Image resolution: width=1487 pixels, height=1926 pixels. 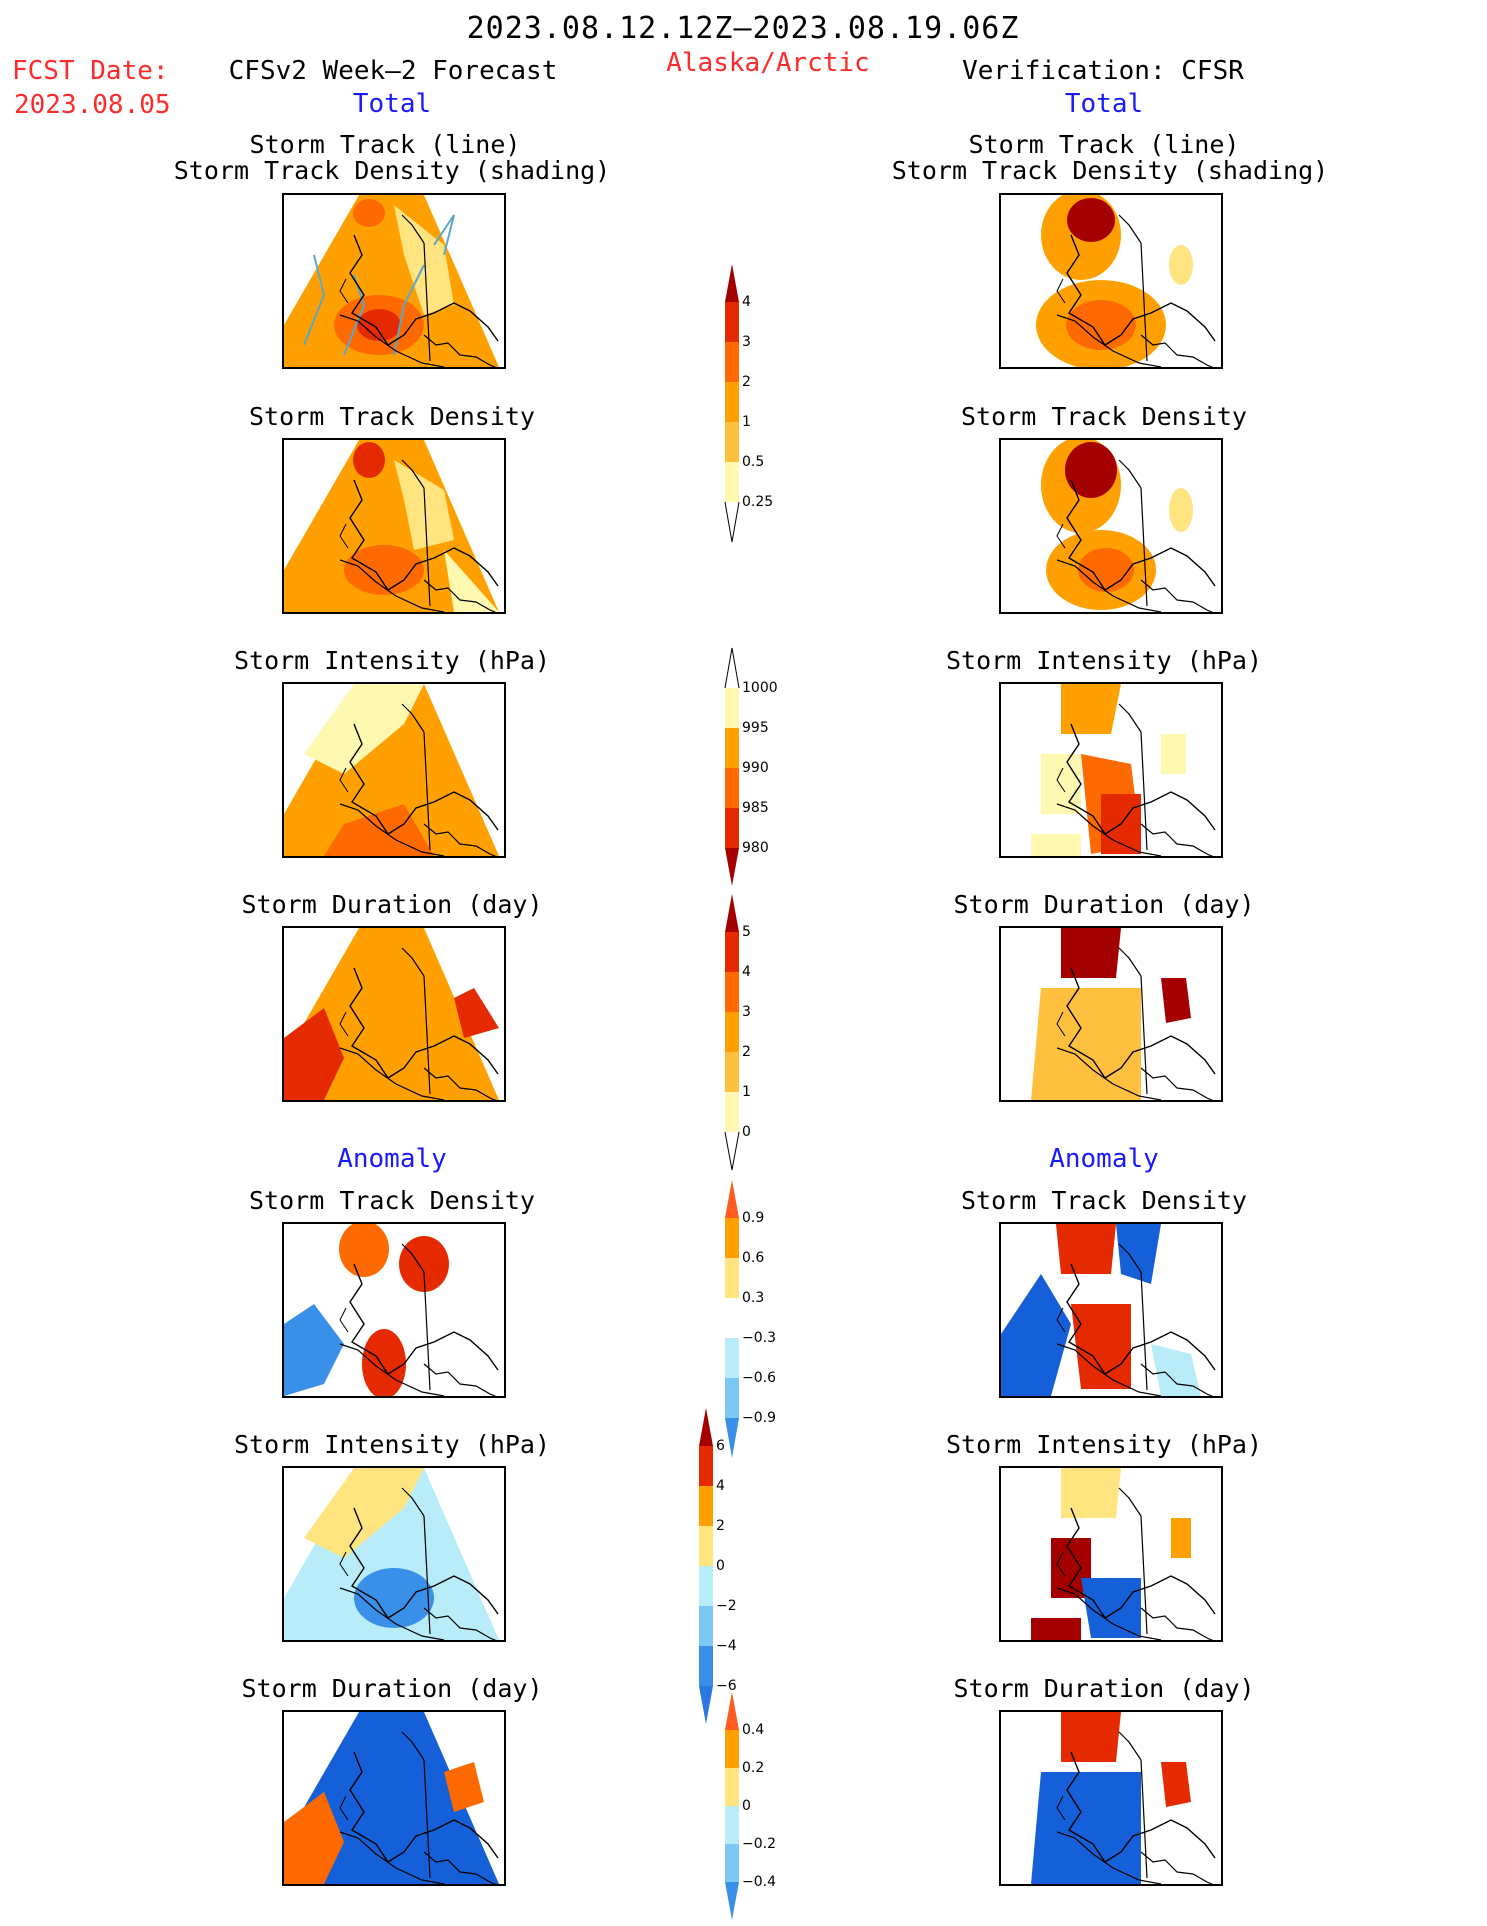 I want to click on map-forecast-intensity-total, so click(x=394, y=770).